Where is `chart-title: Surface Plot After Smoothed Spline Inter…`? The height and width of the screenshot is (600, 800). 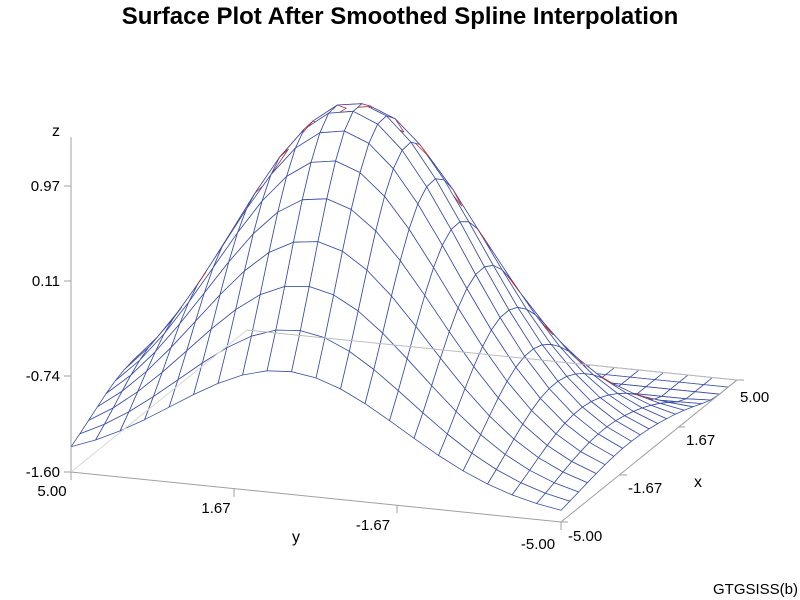 chart-title: Surface Plot After Smoothed Spline Inter… is located at coordinates (400, 16).